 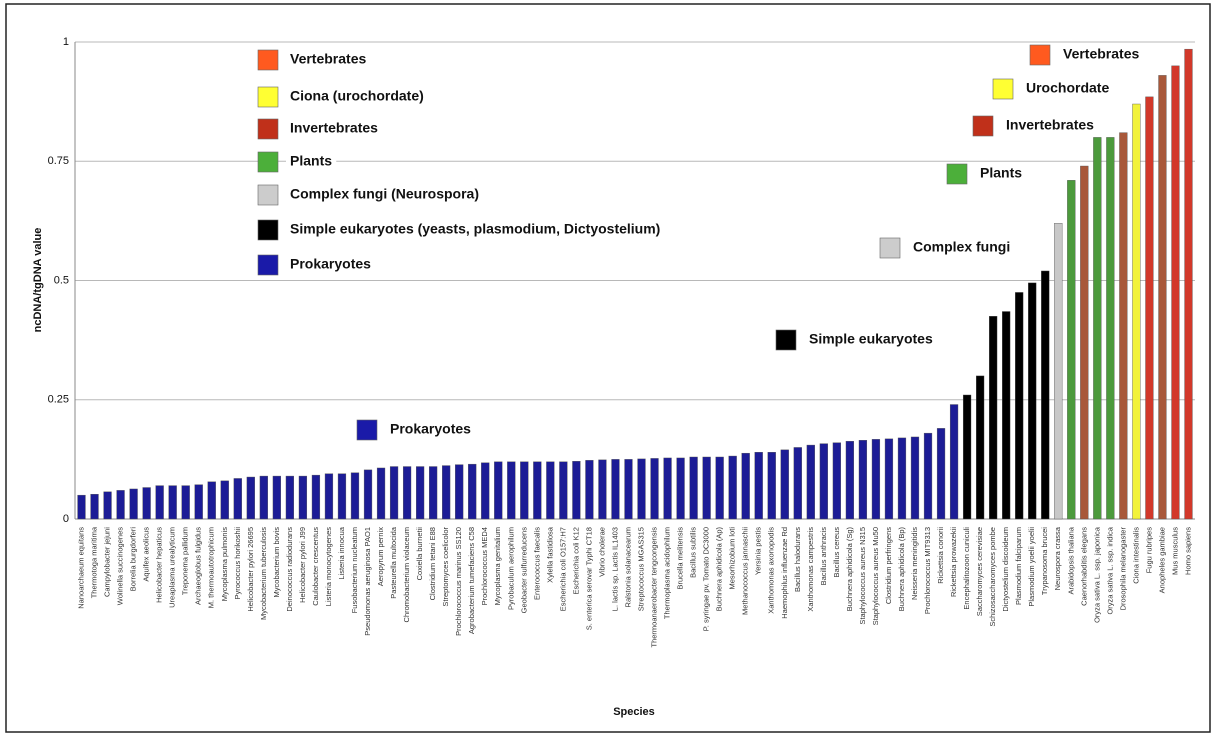 What do you see at coordinates (549, 554) in the screenshot?
I see `x-tick-label: Xylella fastidiosa` at bounding box center [549, 554].